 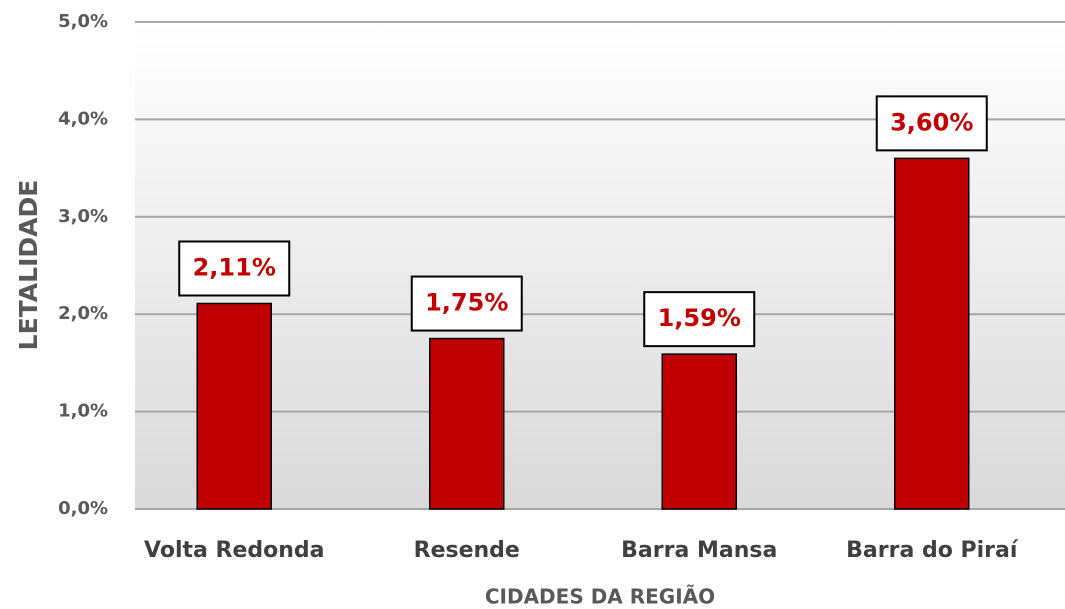 I want to click on x-tick-label: Barra Mansa, so click(x=699, y=550).